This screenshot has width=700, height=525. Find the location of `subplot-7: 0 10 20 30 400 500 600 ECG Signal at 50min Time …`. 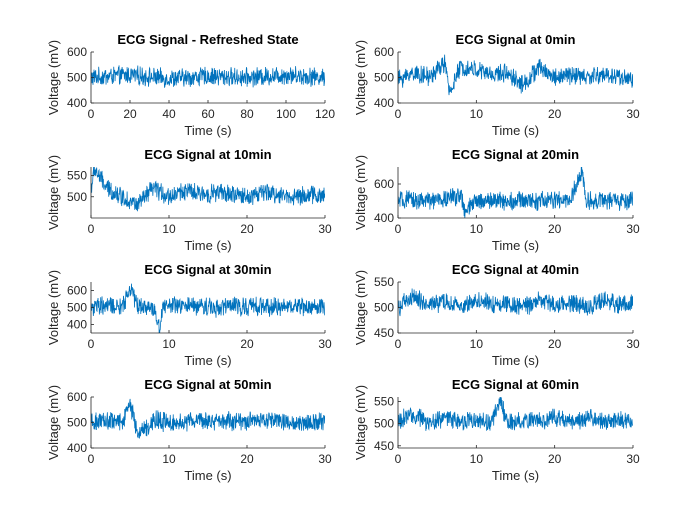

subplot-7: 0 10 20 30 400 500 600 ECG Signal at 50min Time … is located at coordinates (189, 430).